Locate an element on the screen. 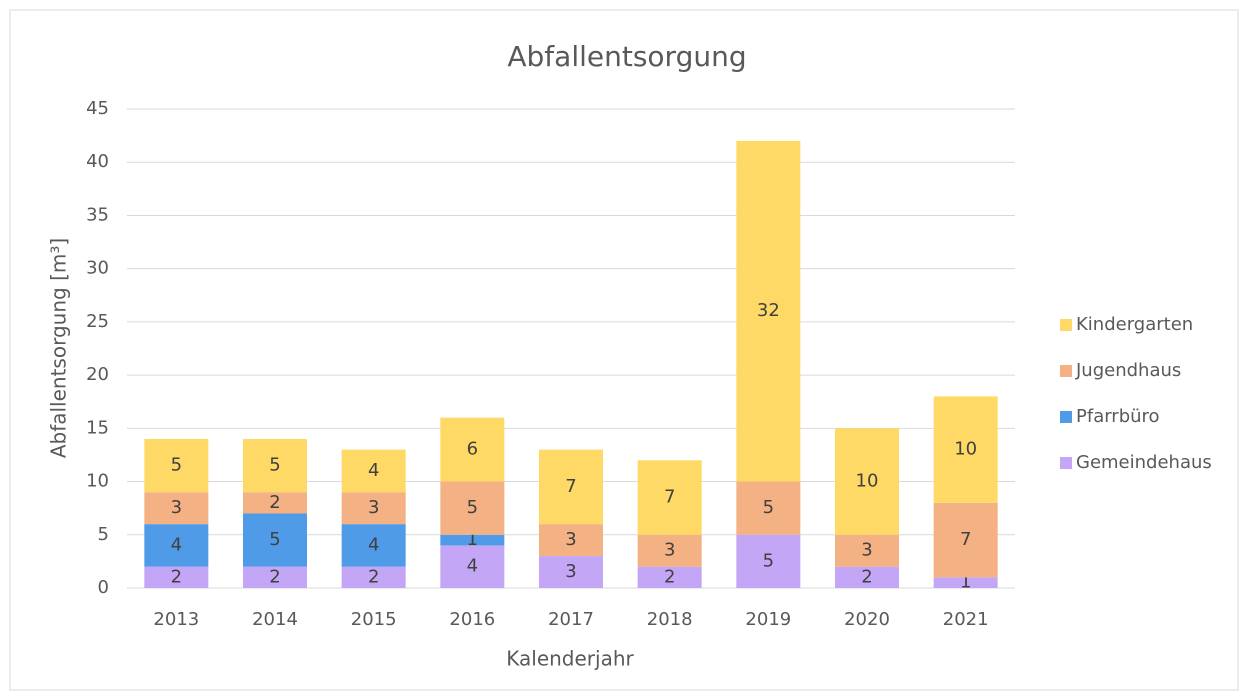  data-label: 32 is located at coordinates (768, 310).